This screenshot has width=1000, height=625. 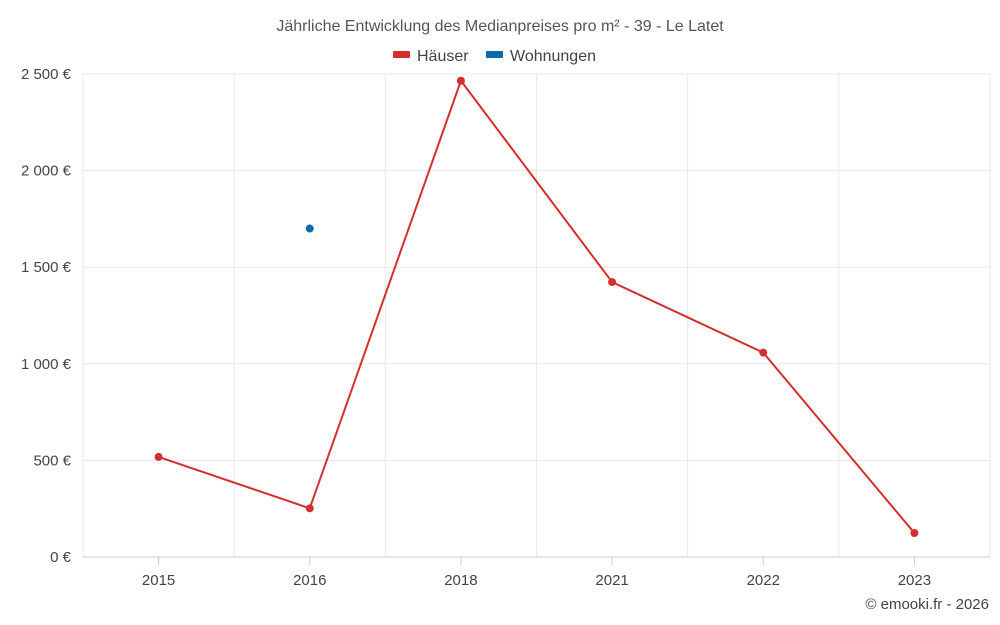 I want to click on legend-item-haeuser: Häuser, so click(x=431, y=56).